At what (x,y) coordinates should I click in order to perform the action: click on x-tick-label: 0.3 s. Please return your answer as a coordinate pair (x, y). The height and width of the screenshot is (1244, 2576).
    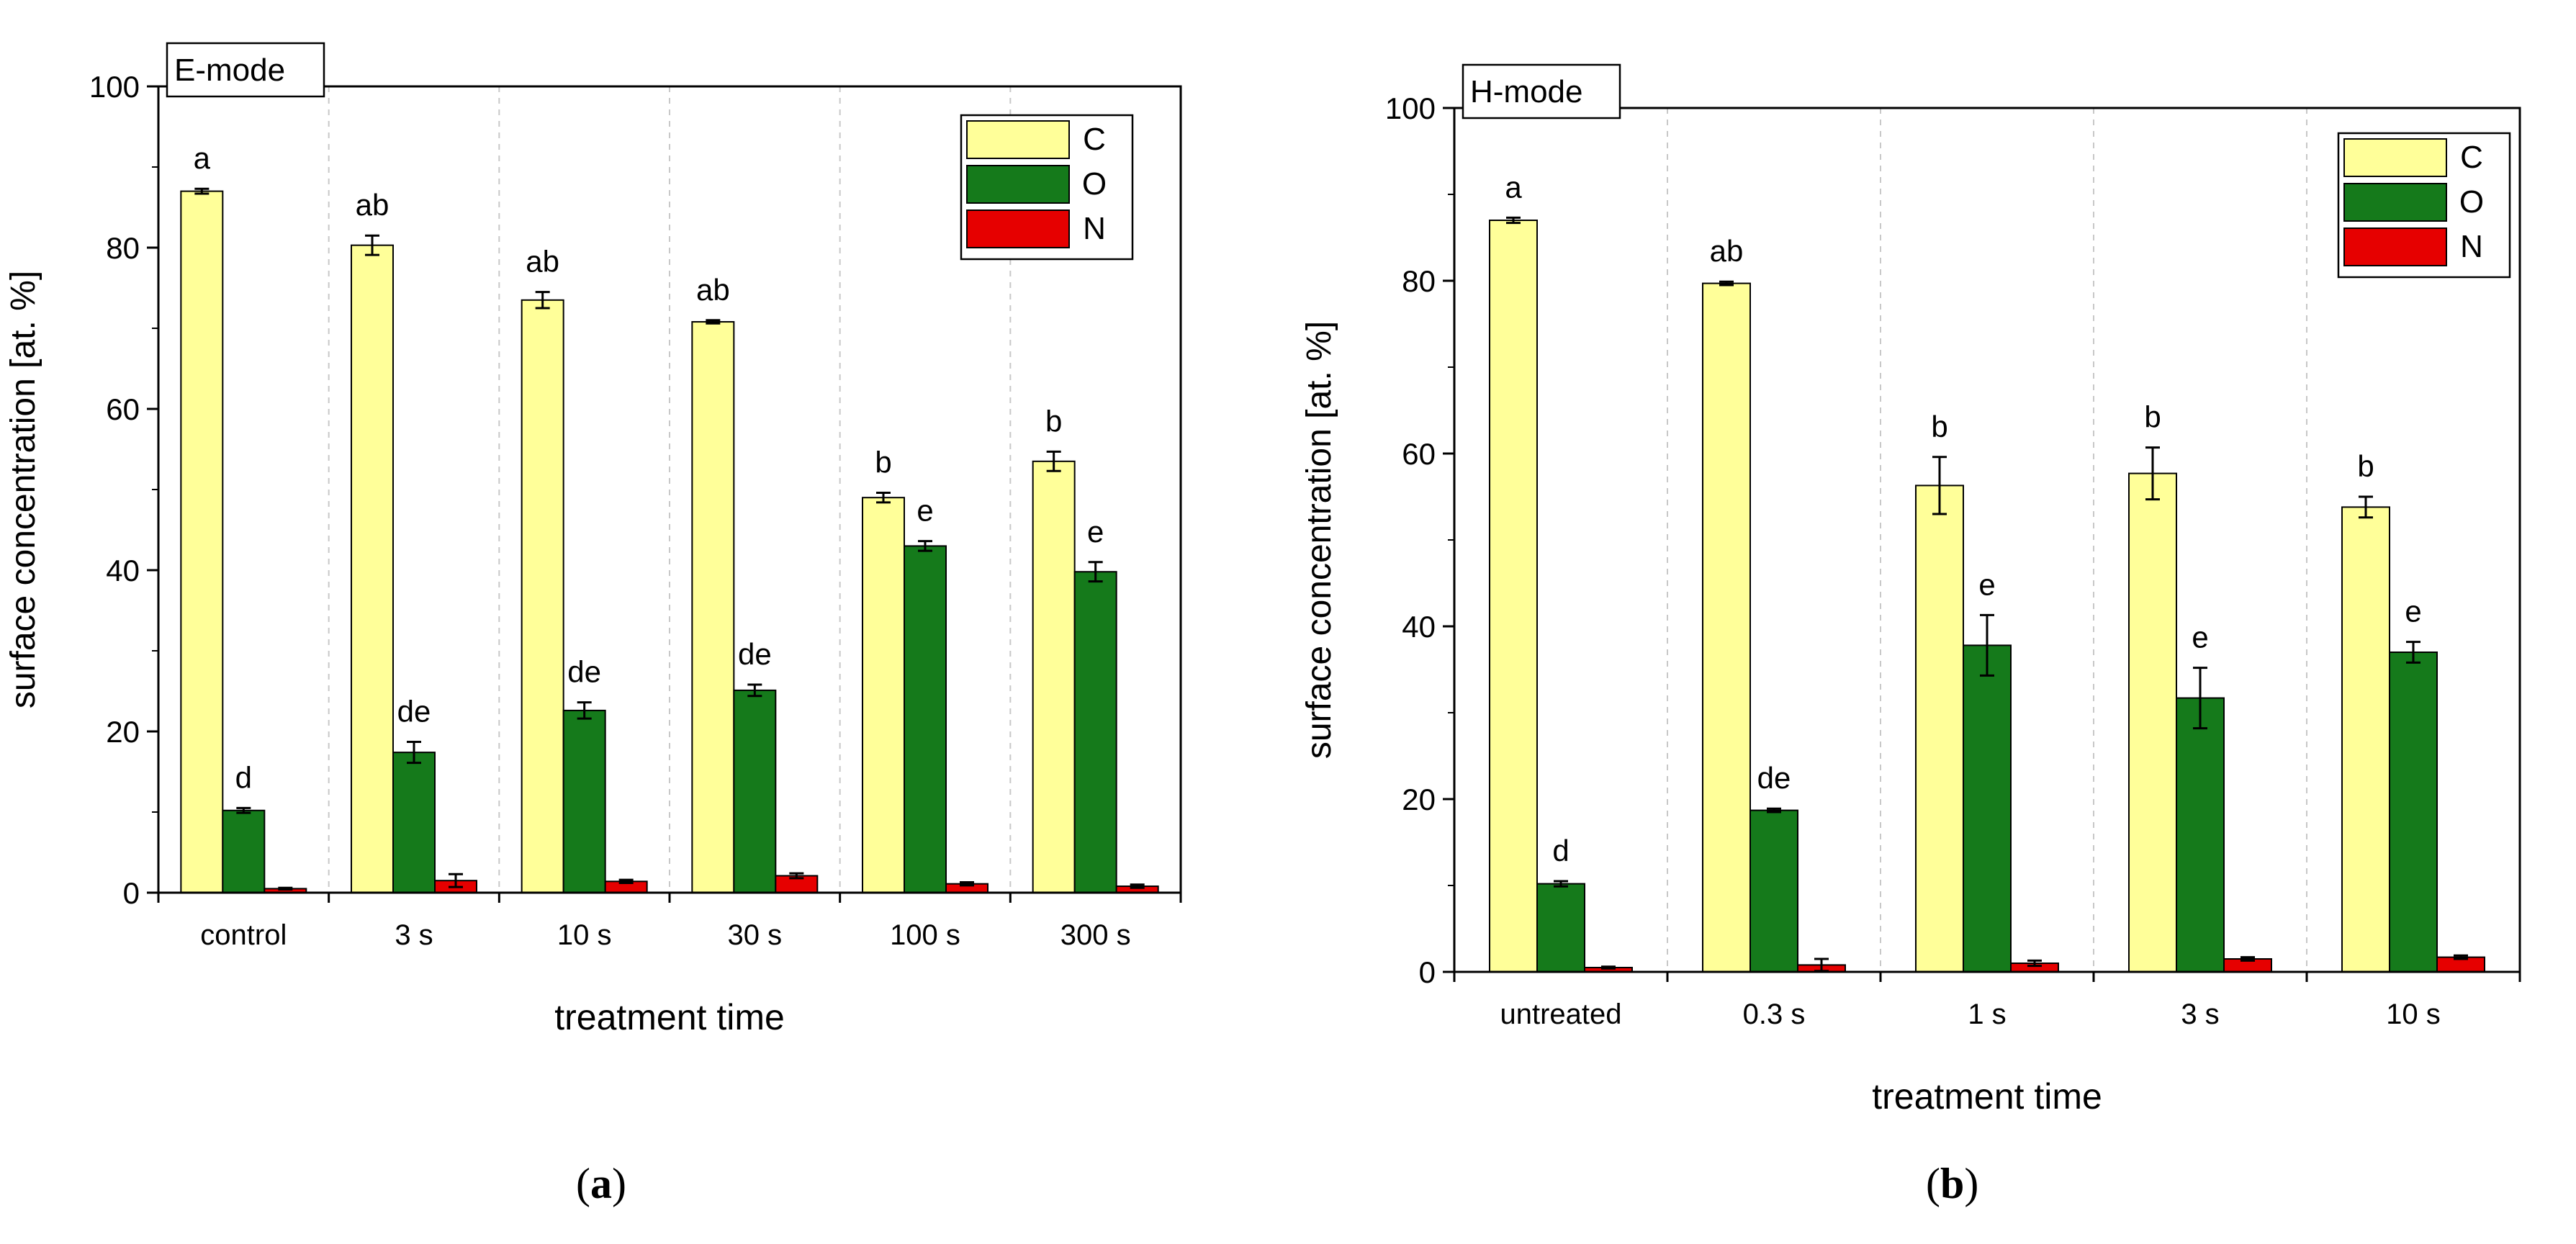
    Looking at the image, I should click on (1775, 1015).